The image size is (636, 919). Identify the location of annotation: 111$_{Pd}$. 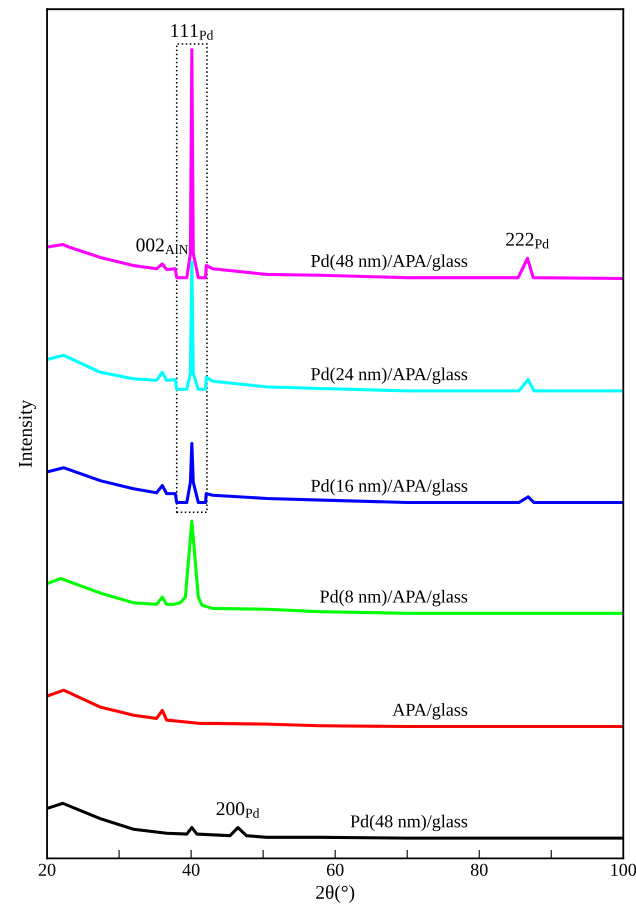
(192, 32).